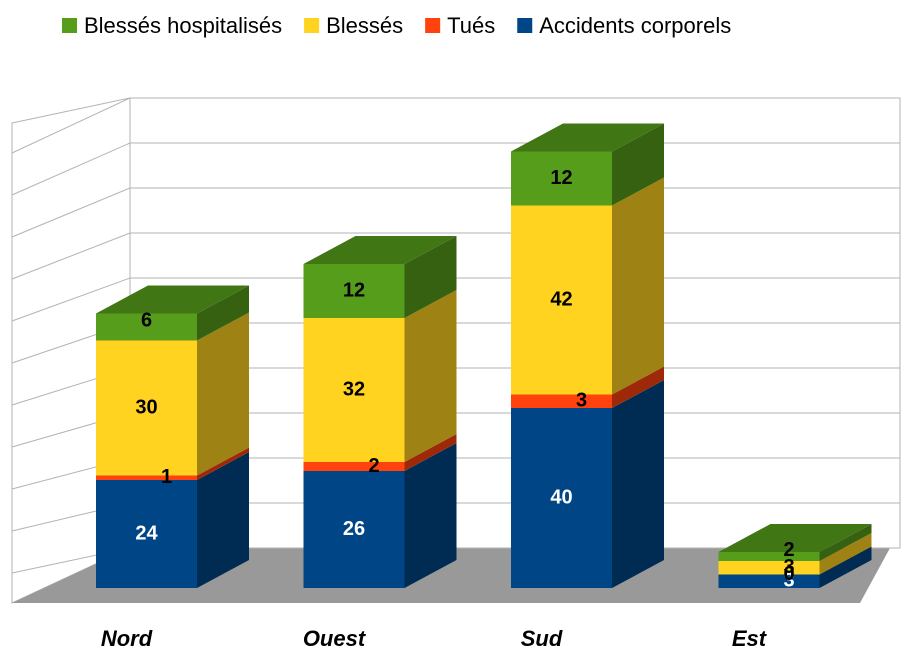  Describe the element at coordinates (127, 637) in the screenshot. I see `x-tick-label: Nord` at that location.